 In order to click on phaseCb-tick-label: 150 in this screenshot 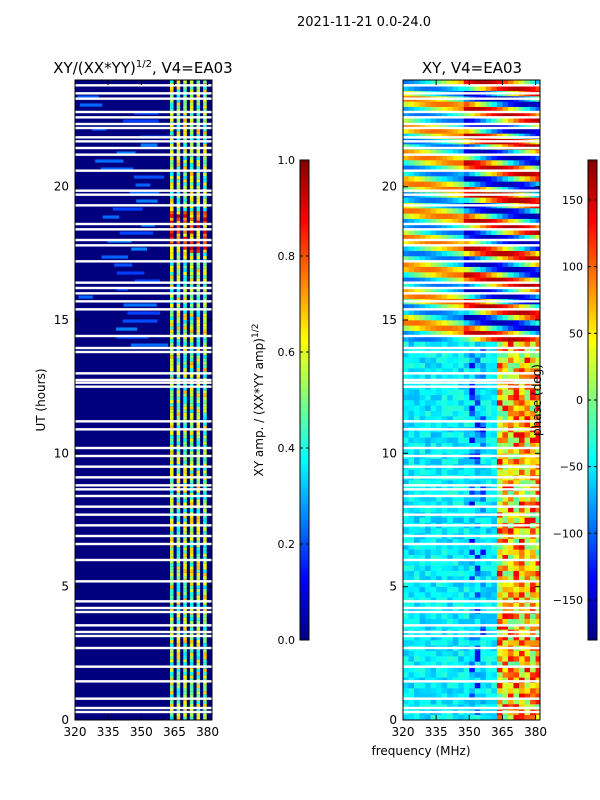, I will do `click(572, 200)`.